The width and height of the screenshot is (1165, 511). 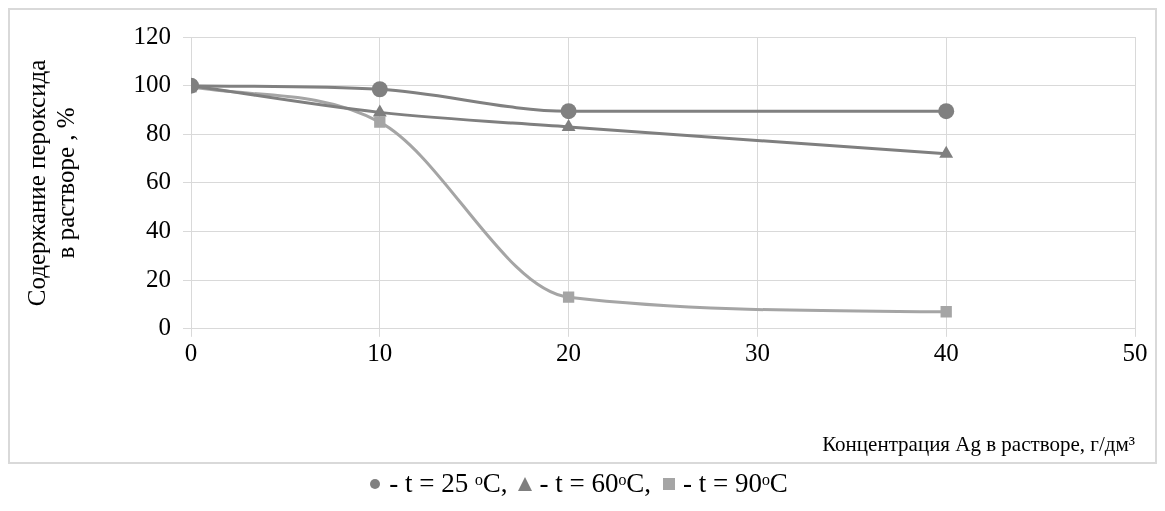 I want to click on y-tick-label: 80, so click(x=158, y=132).